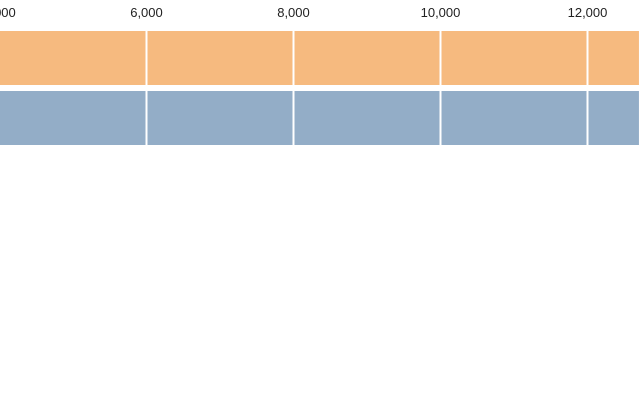 The width and height of the screenshot is (640, 400). Describe the element at coordinates (293, 12) in the screenshot. I see `x-tick-label: 8,000` at that location.